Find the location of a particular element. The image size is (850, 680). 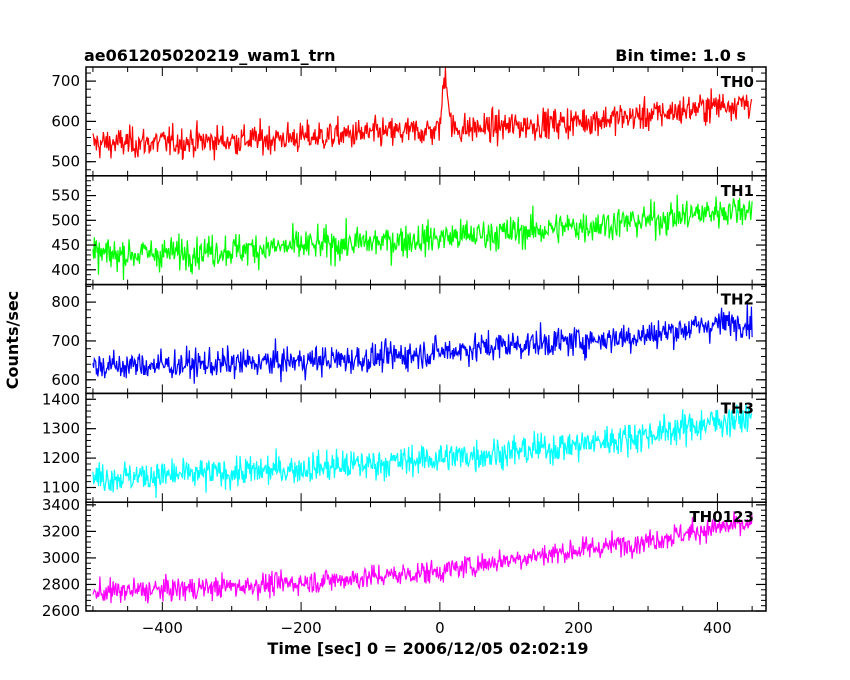

x-tick-label: 0 is located at coordinates (440, 628).